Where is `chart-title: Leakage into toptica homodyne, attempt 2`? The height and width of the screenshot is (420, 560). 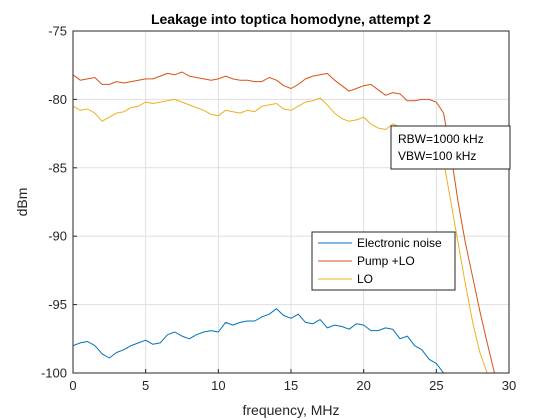
chart-title: Leakage into toptica homodyne, attempt 2 is located at coordinates (291, 19).